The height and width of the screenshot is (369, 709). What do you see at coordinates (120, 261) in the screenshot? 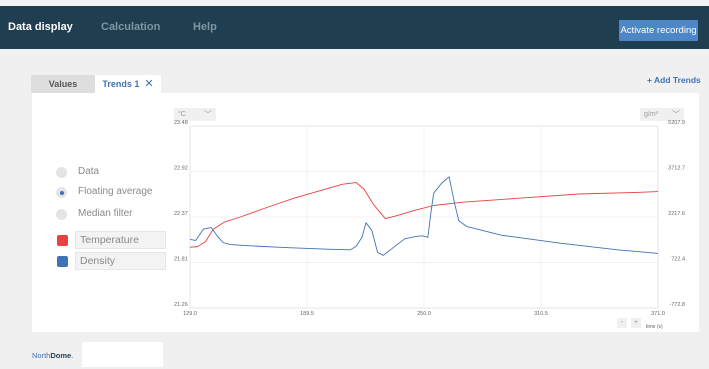
I see `density-series-field: Density` at bounding box center [120, 261].